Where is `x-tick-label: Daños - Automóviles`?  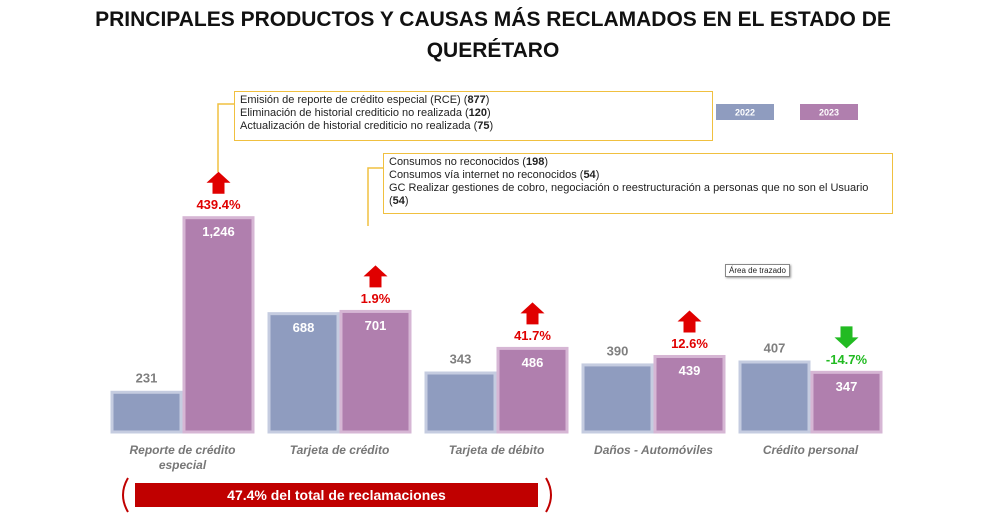
x-tick-label: Daños - Automóviles is located at coordinates (653, 450).